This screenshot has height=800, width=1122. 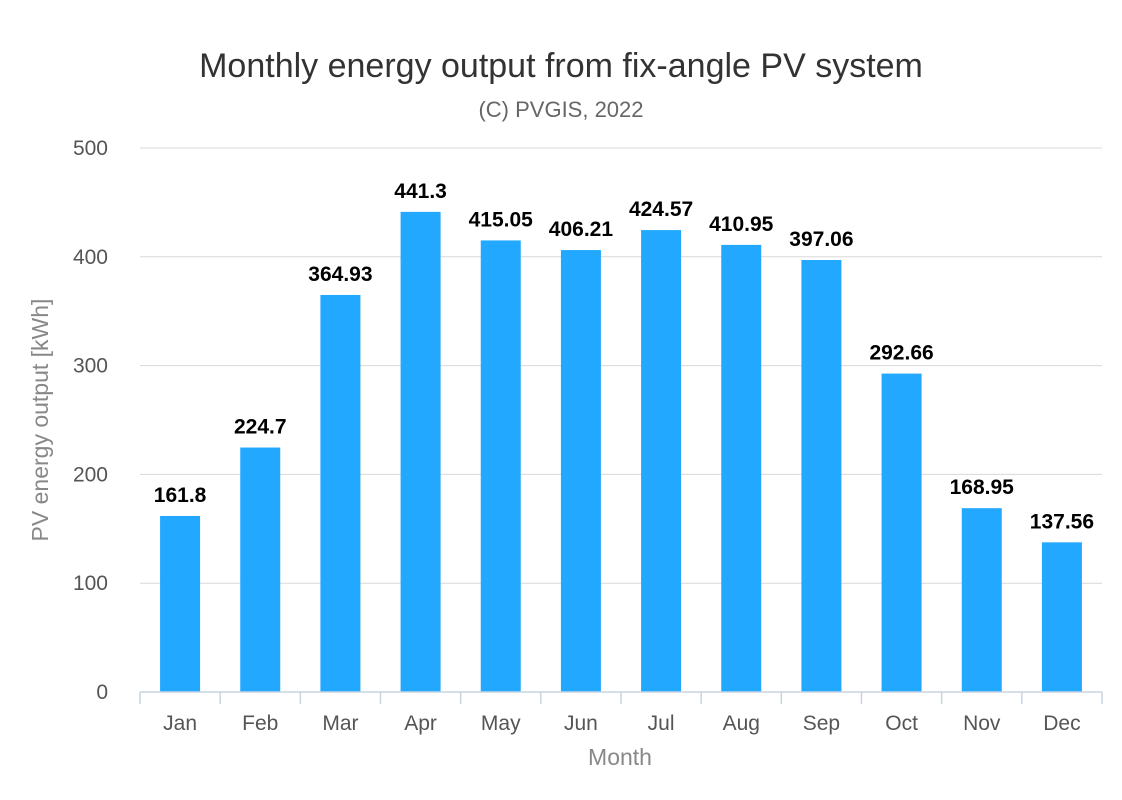 I want to click on x-axis, so click(x=621, y=697).